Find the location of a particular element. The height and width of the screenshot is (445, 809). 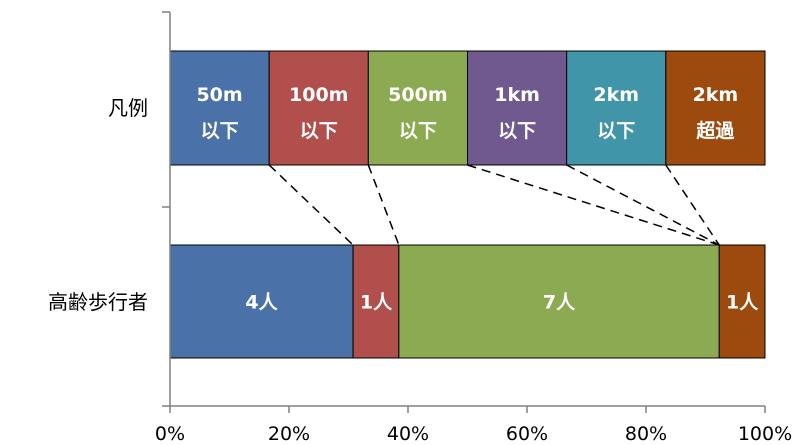

data-segment-label-5: 1人 is located at coordinates (742, 303).